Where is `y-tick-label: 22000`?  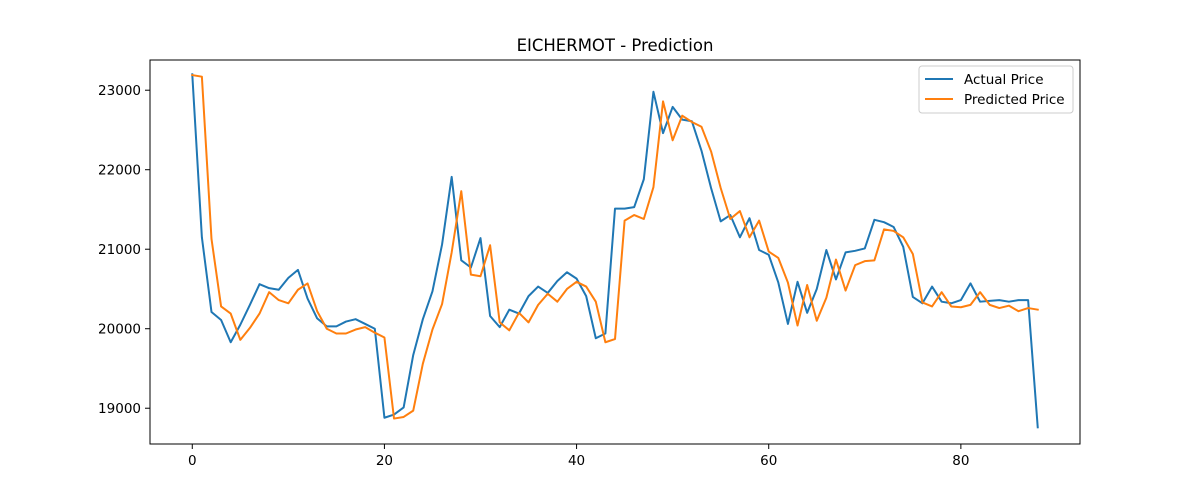 y-tick-label: 22000 is located at coordinates (119, 171).